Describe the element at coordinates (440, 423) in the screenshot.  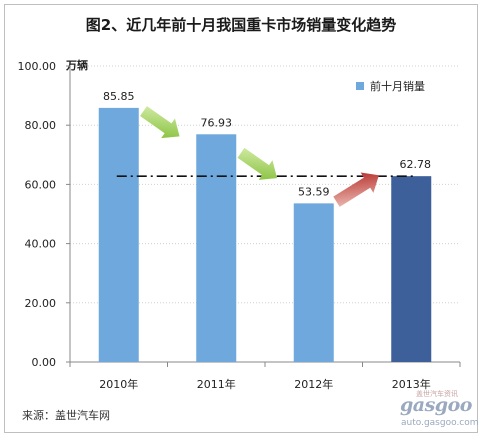
I see `watermark-url: auto.gasgoo.com` at that location.